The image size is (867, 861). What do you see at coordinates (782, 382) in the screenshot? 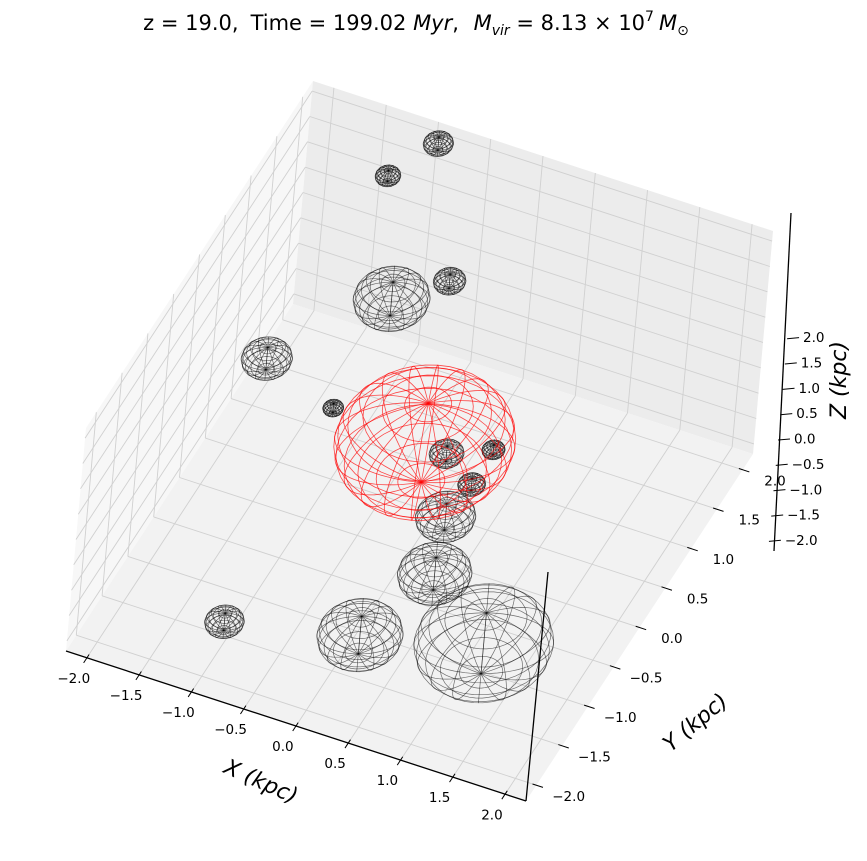
I see `z-axis-line` at bounding box center [782, 382].